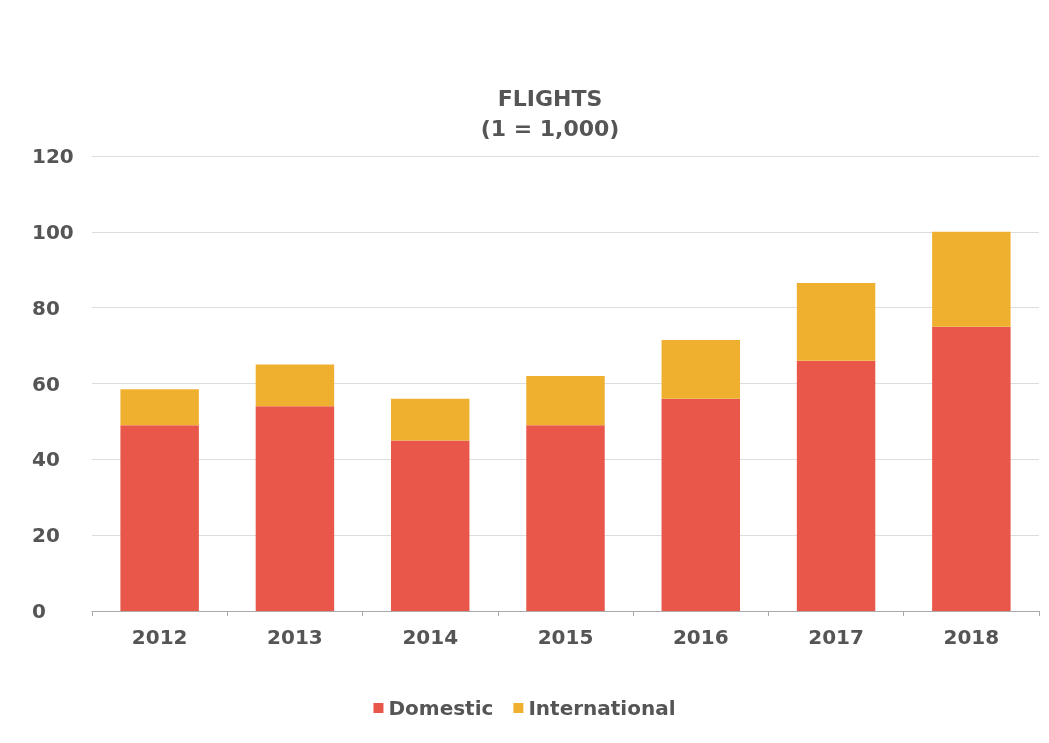  I want to click on x-tick-label: 2013, so click(295, 637).